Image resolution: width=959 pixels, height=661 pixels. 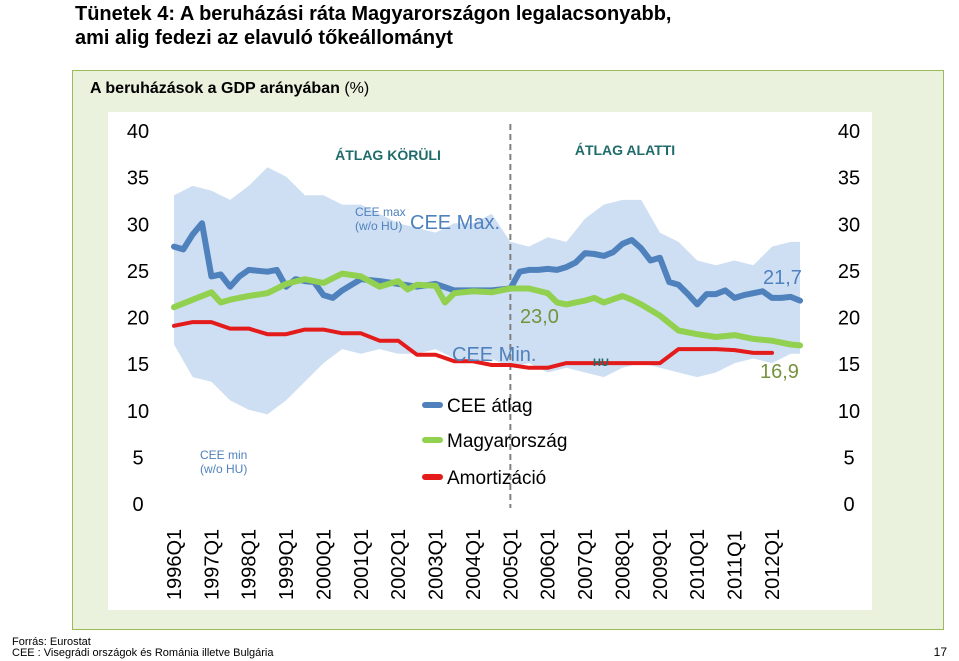 What do you see at coordinates (849, 412) in the screenshot?
I see `y-tick-label-right: 10` at bounding box center [849, 412].